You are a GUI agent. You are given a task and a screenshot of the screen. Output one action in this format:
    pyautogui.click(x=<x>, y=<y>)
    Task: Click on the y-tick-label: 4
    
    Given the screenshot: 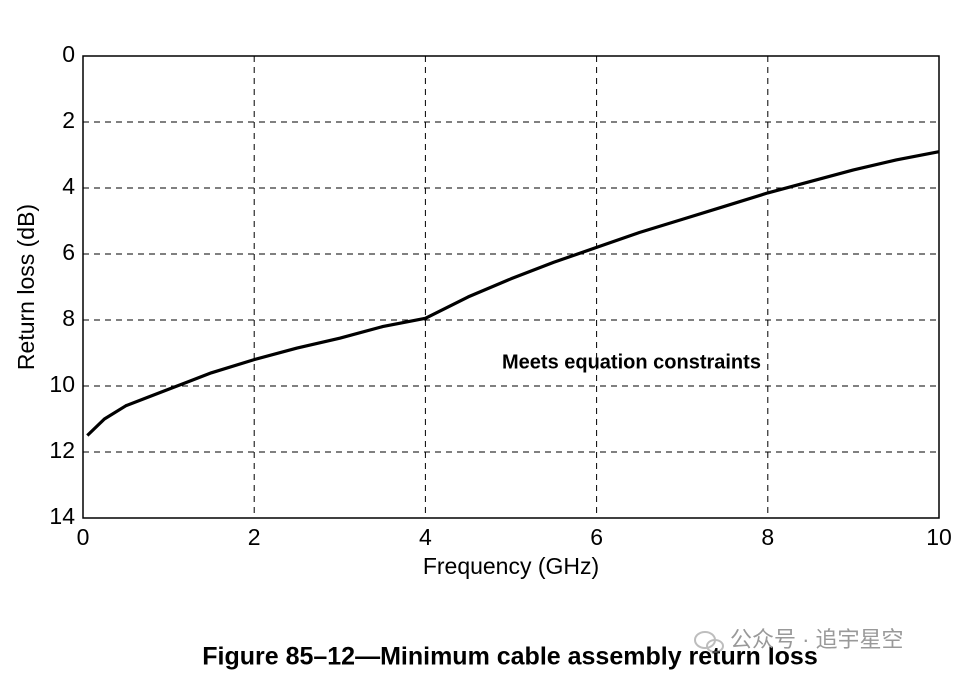 What is the action you would take?
    pyautogui.click(x=68, y=186)
    